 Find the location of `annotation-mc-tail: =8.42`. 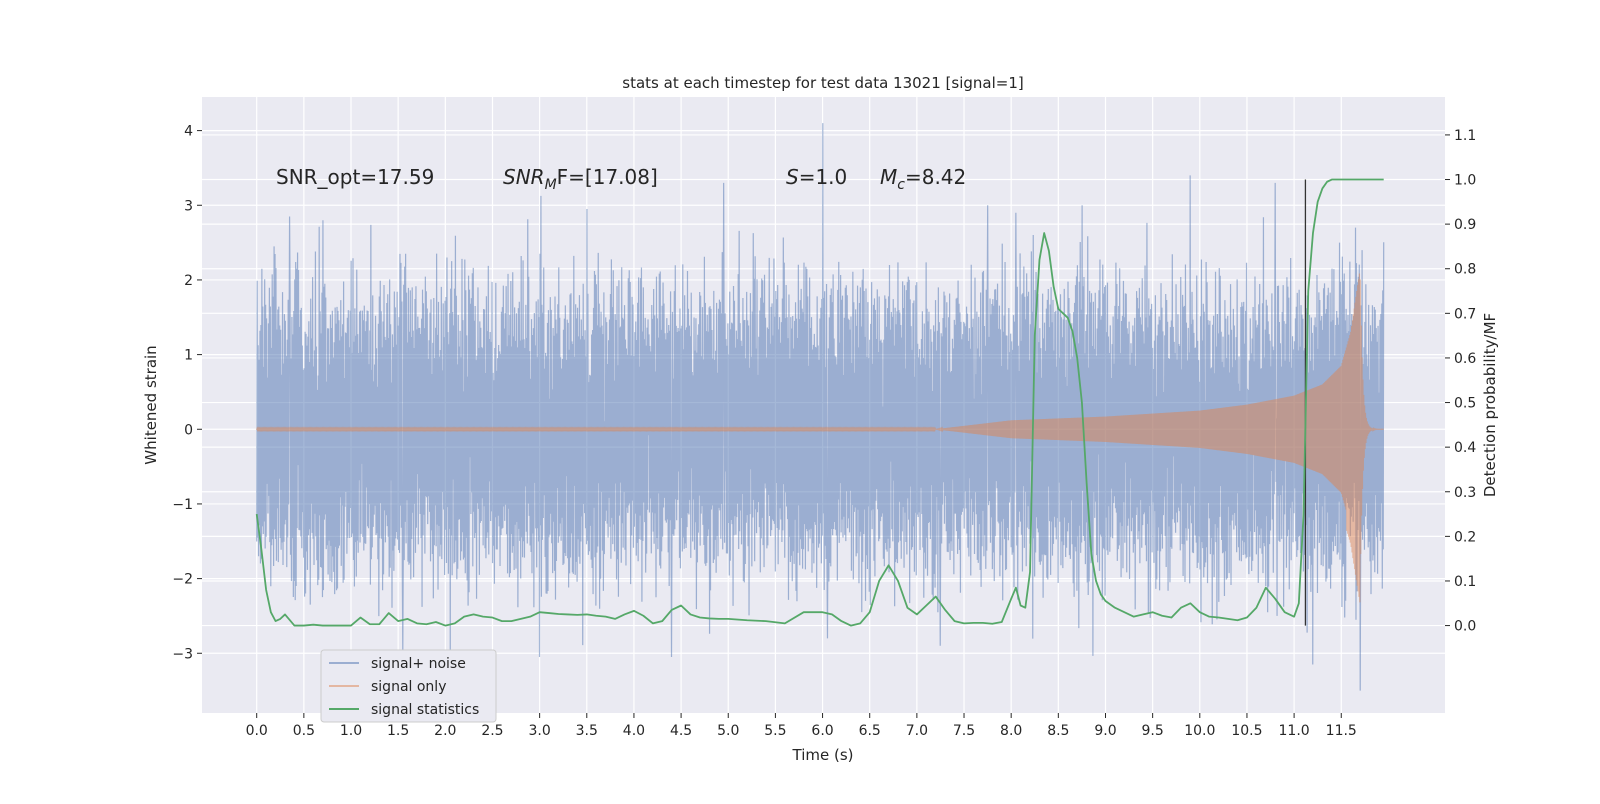

annotation-mc-tail: =8.42 is located at coordinates (935, 177).